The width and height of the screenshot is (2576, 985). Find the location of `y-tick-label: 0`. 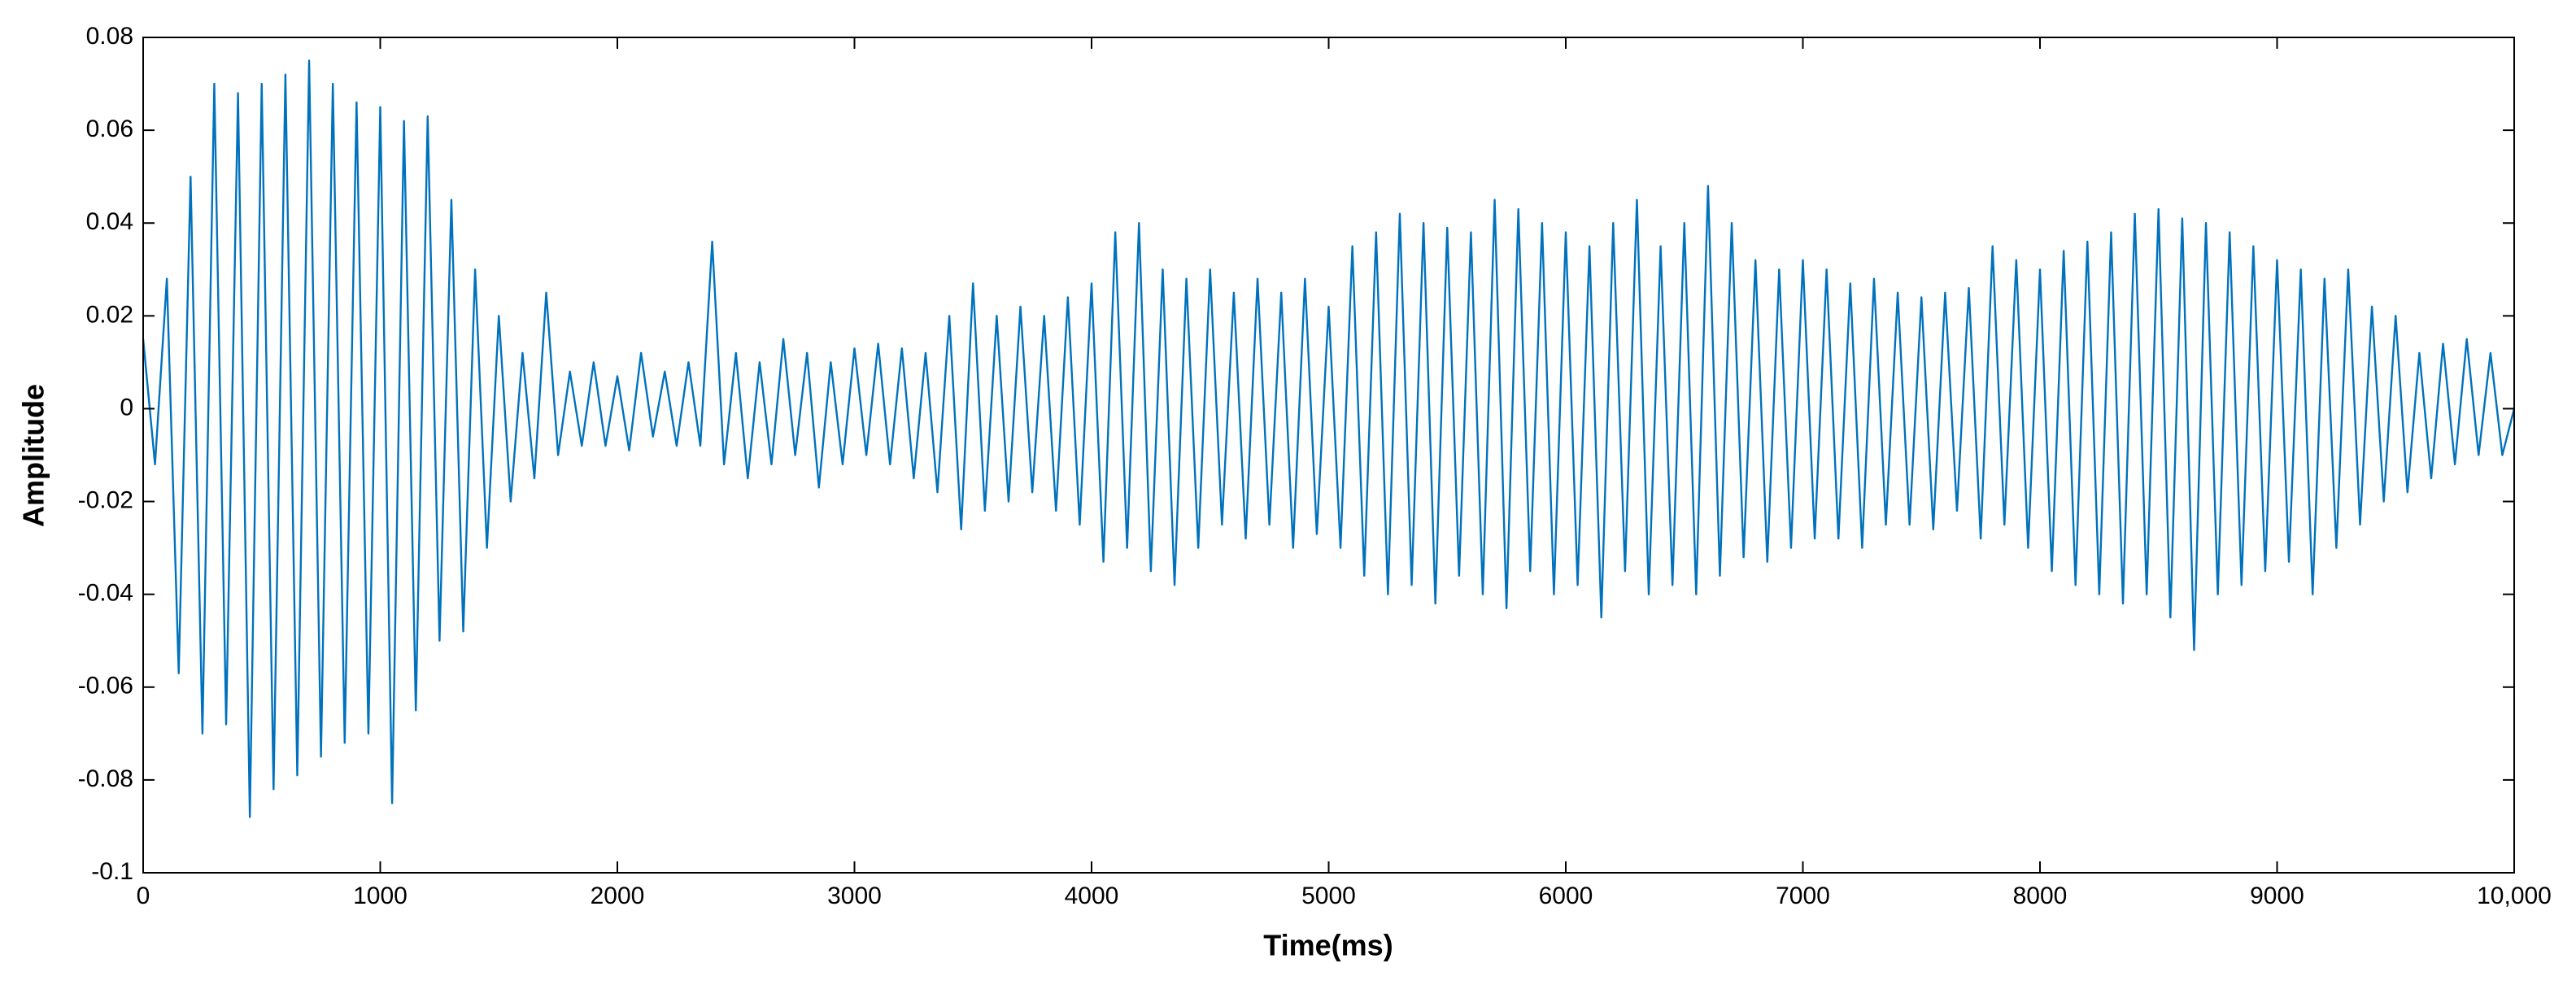

y-tick-label: 0 is located at coordinates (126, 407).